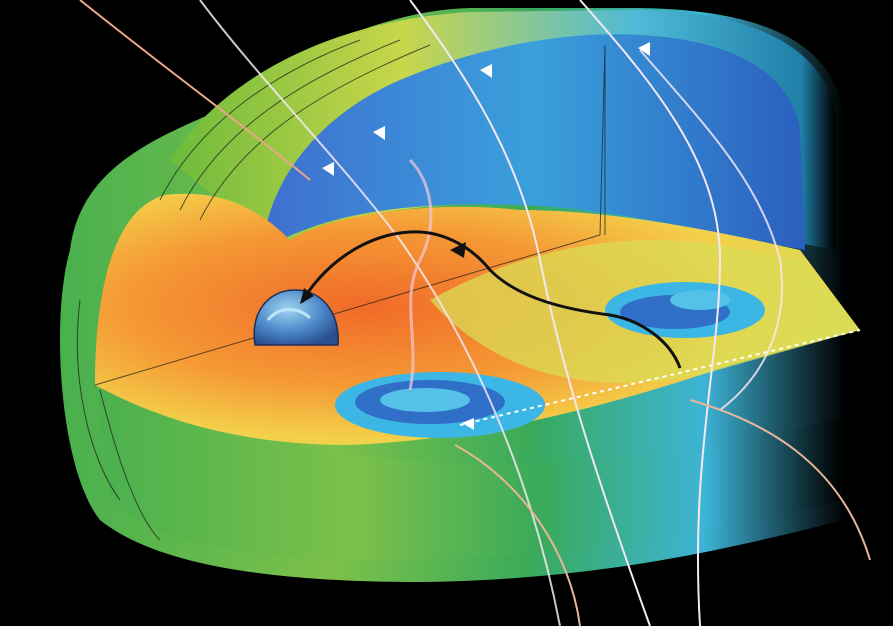  What do you see at coordinates (440, 405) in the screenshot?
I see `reconnection-vortex-near` at bounding box center [440, 405].